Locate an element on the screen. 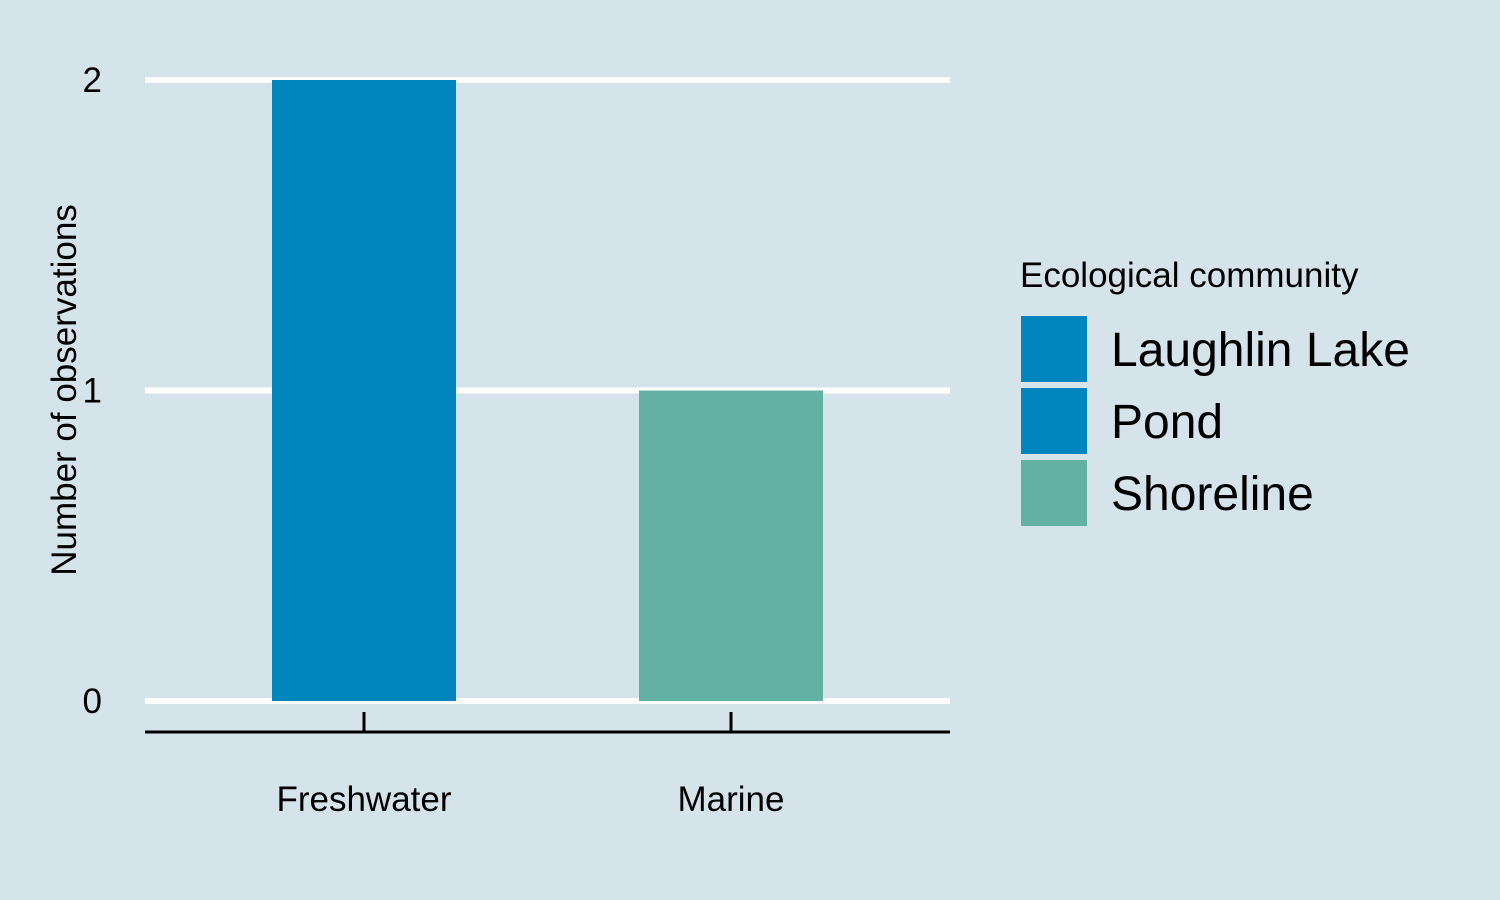  y-tick-label: 0 is located at coordinates (92, 701).